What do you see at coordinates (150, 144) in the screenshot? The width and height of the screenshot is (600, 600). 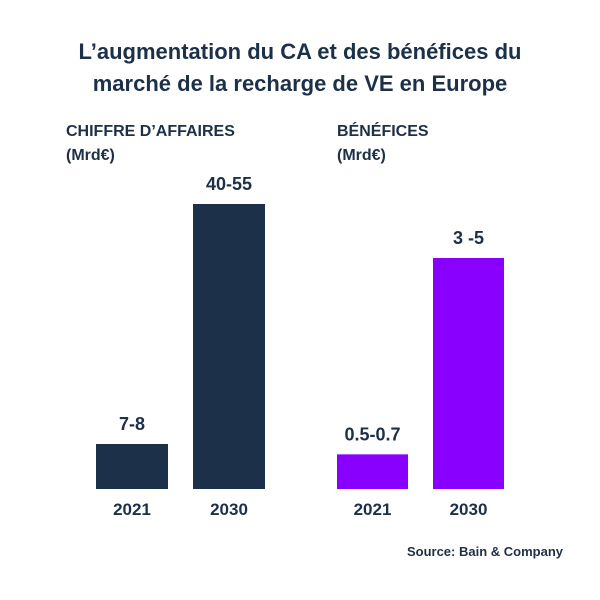 I see `revenue-panel-title: CHIFFRE D’AFFAIRES (Mrd€)` at bounding box center [150, 144].